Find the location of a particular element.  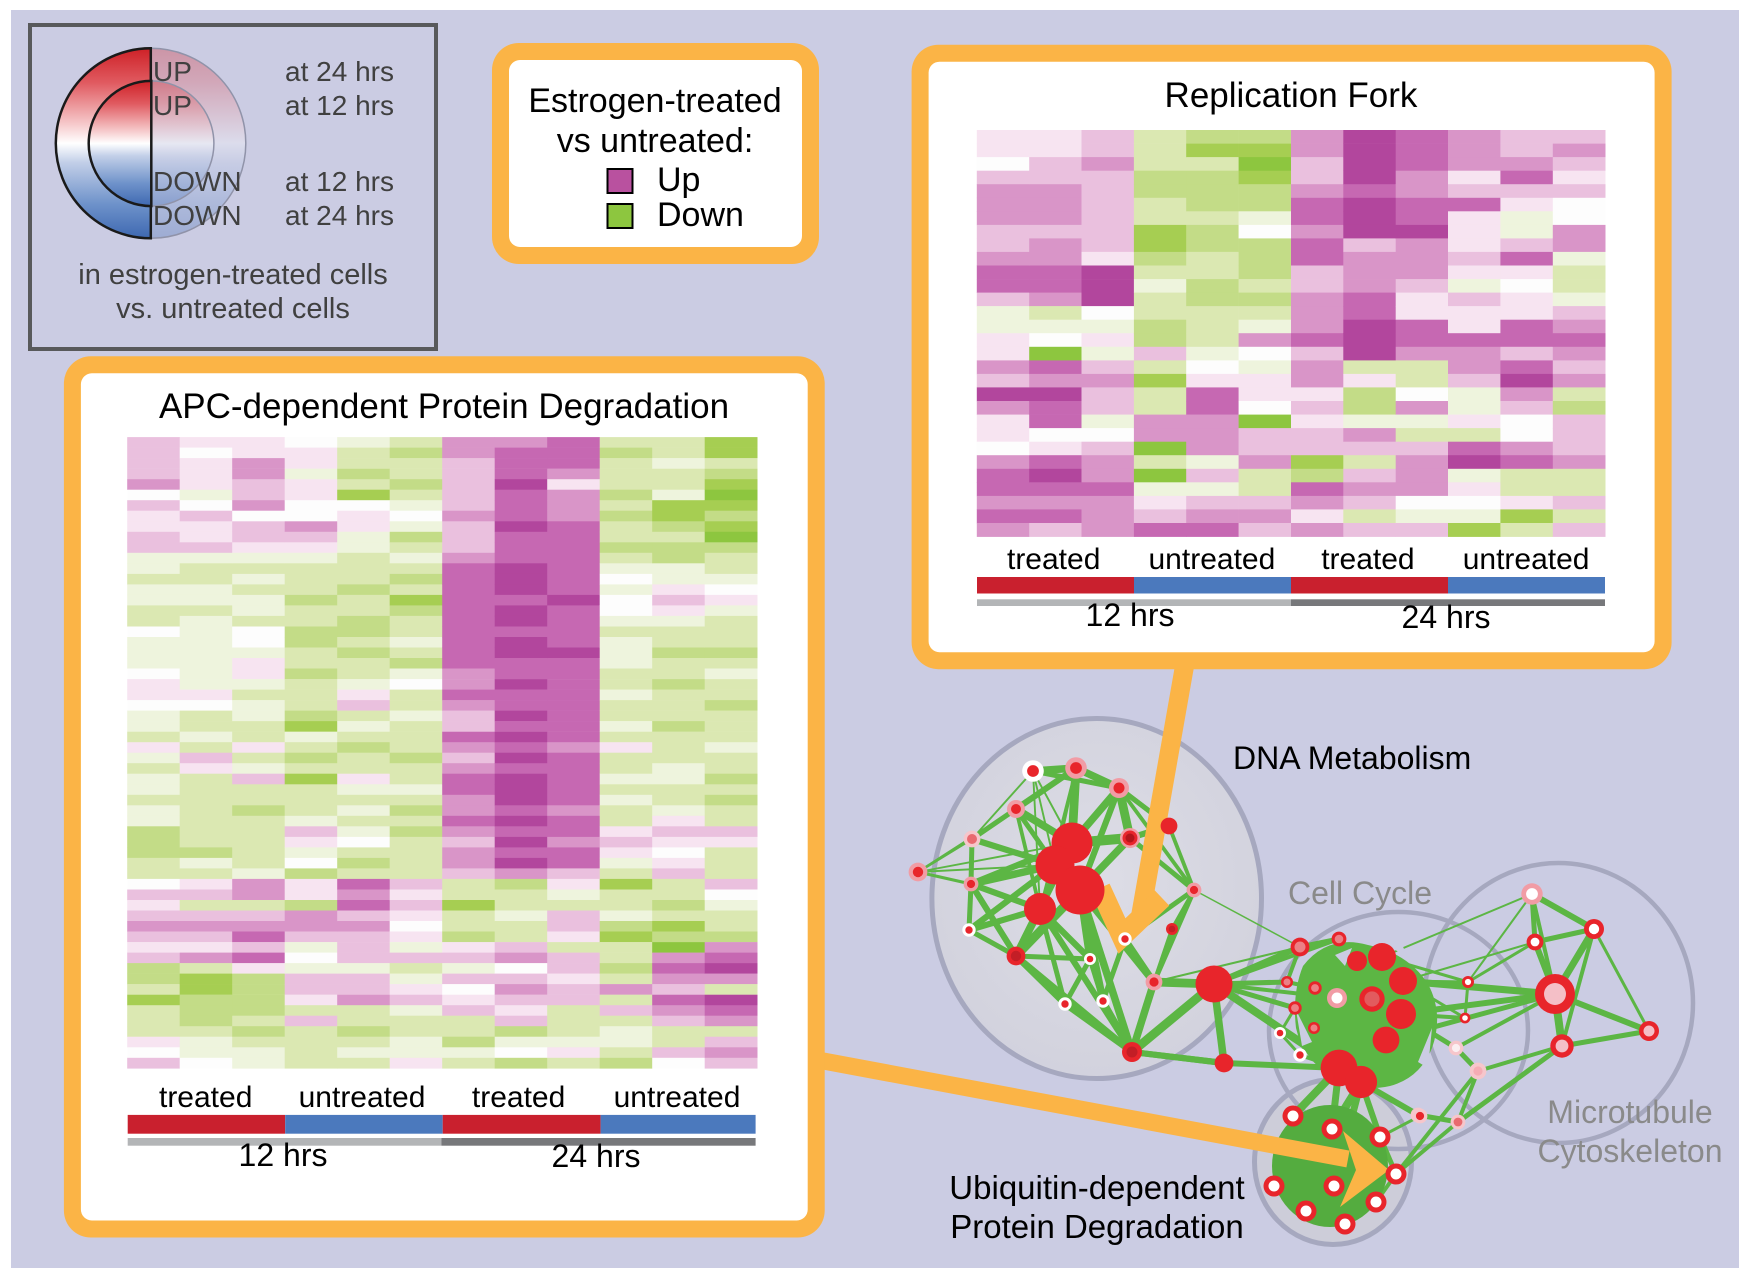

svg-text: DNA Metabolism is located at coordinates (1352, 758).